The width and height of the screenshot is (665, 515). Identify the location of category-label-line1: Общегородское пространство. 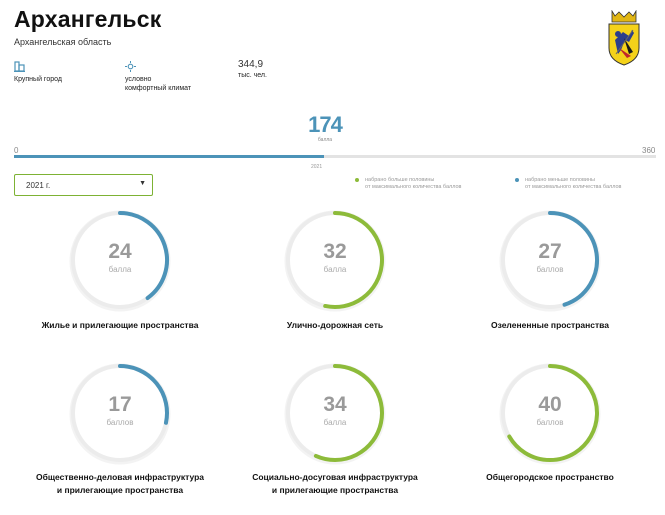
(550, 477).